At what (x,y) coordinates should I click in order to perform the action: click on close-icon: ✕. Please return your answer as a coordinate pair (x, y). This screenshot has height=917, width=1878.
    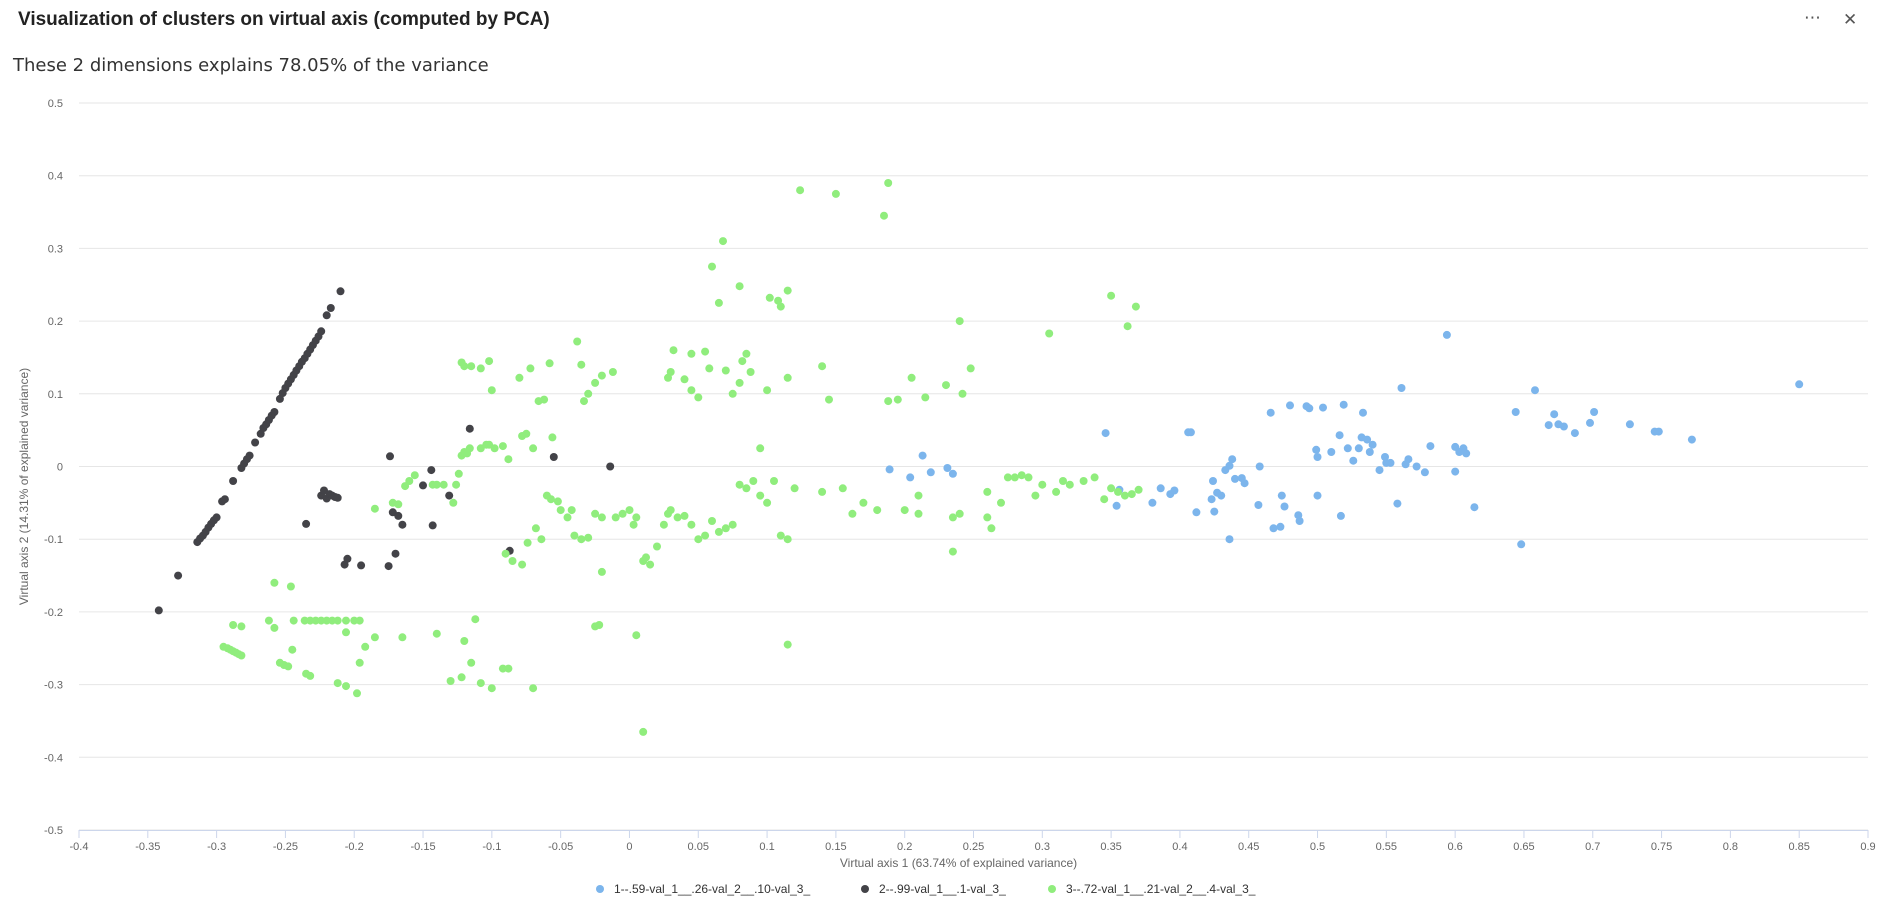
    Looking at the image, I should click on (1850, 20).